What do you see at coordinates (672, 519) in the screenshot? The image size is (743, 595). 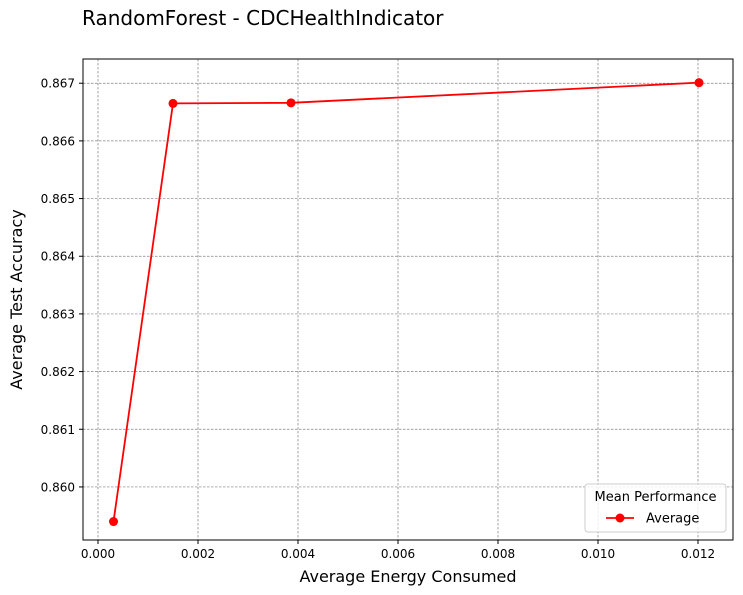 I see `legend-entry-average: Average` at bounding box center [672, 519].